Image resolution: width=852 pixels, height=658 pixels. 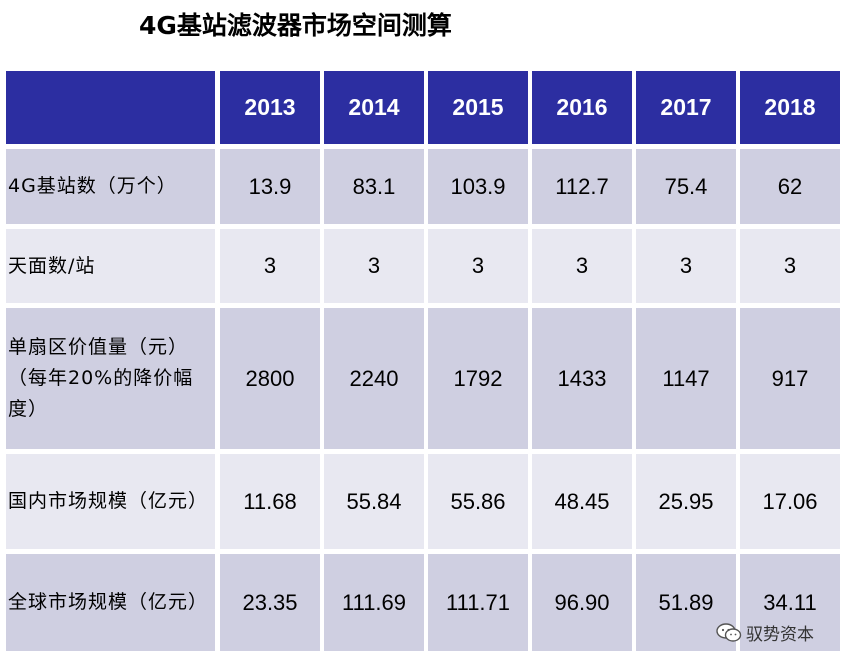 What do you see at coordinates (110, 107) in the screenshot?
I see `table-corner-cell` at bounding box center [110, 107].